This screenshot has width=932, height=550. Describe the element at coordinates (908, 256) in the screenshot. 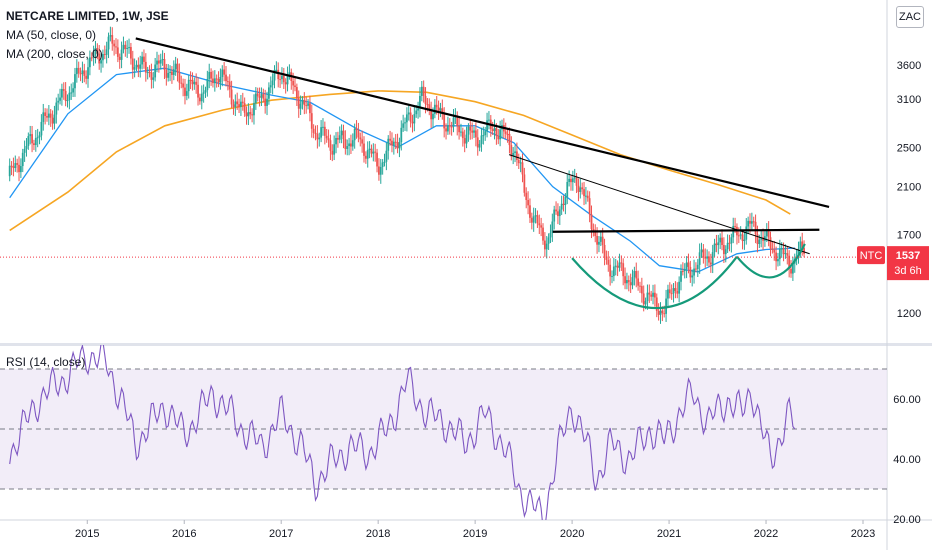

I see `last-price-value: 1537` at that location.